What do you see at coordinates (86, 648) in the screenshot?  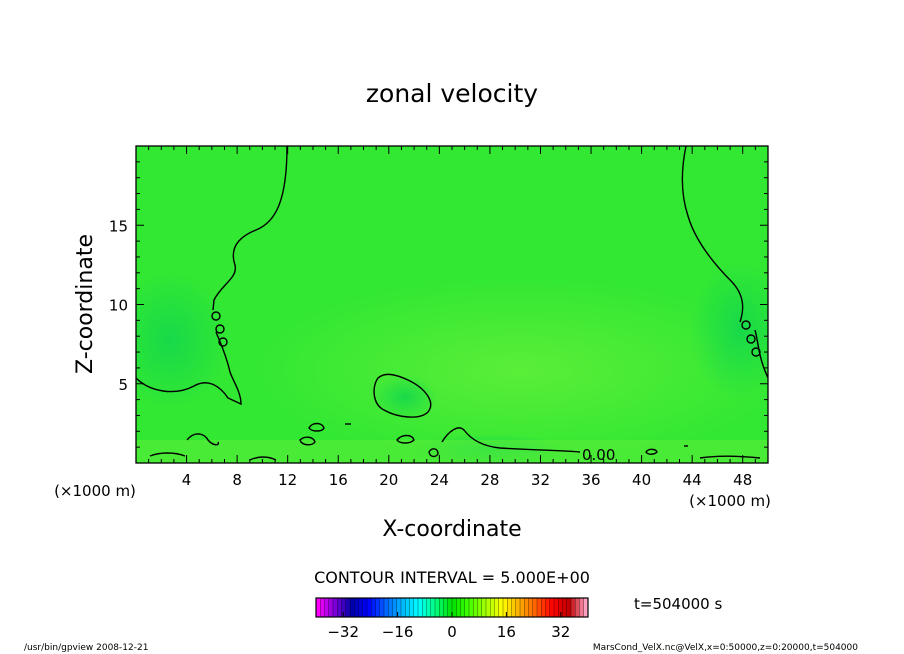 I see `footer-left: /usr/bin/gpview 2008-12-21` at bounding box center [86, 648].